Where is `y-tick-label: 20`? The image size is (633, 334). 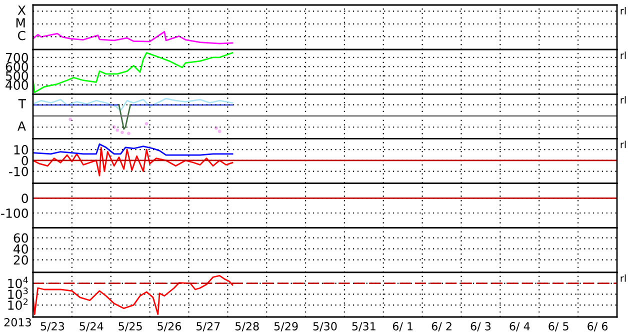
y-tick-label: 20 is located at coordinates (21, 260).